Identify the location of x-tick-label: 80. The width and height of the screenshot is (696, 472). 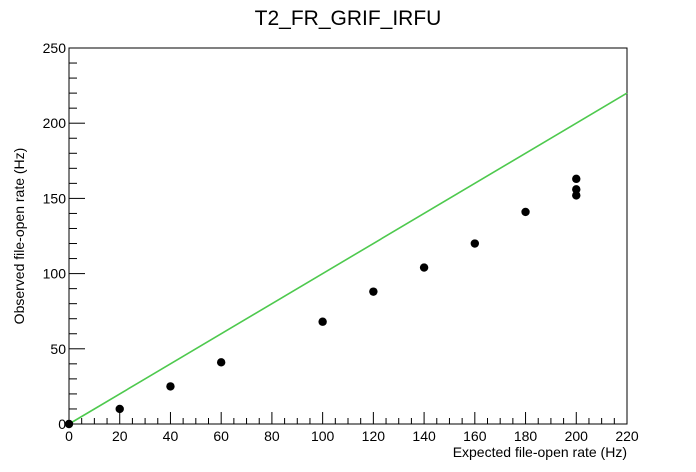
(272, 436).